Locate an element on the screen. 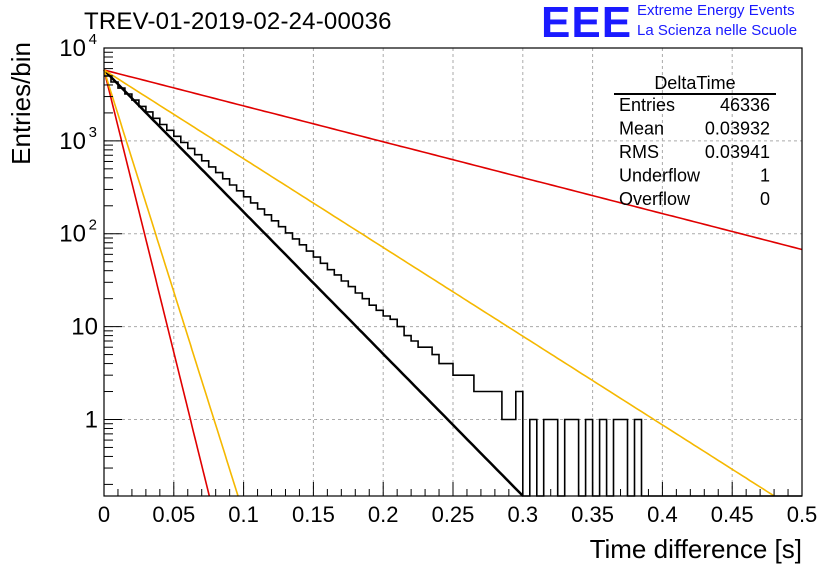 The height and width of the screenshot is (572, 836). x-tick-label: 0.05 is located at coordinates (173, 514).